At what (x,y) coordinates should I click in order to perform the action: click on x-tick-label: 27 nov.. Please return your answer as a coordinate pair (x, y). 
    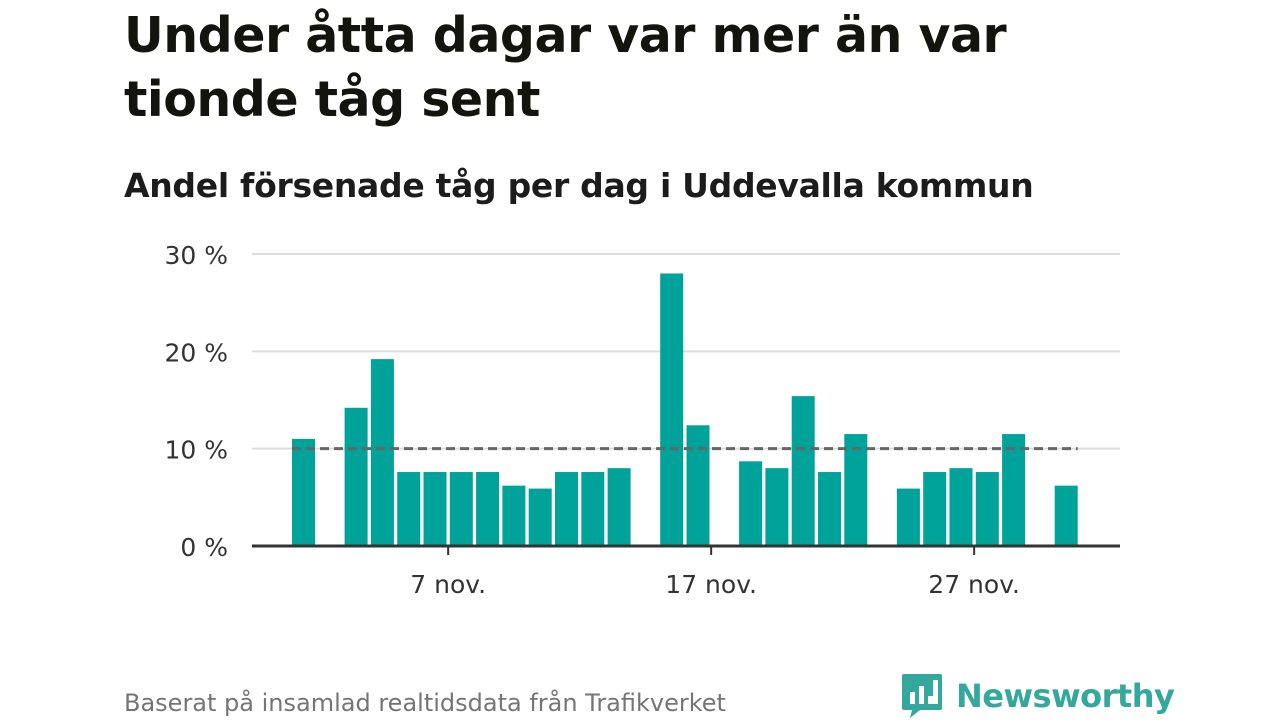
    Looking at the image, I should click on (974, 584).